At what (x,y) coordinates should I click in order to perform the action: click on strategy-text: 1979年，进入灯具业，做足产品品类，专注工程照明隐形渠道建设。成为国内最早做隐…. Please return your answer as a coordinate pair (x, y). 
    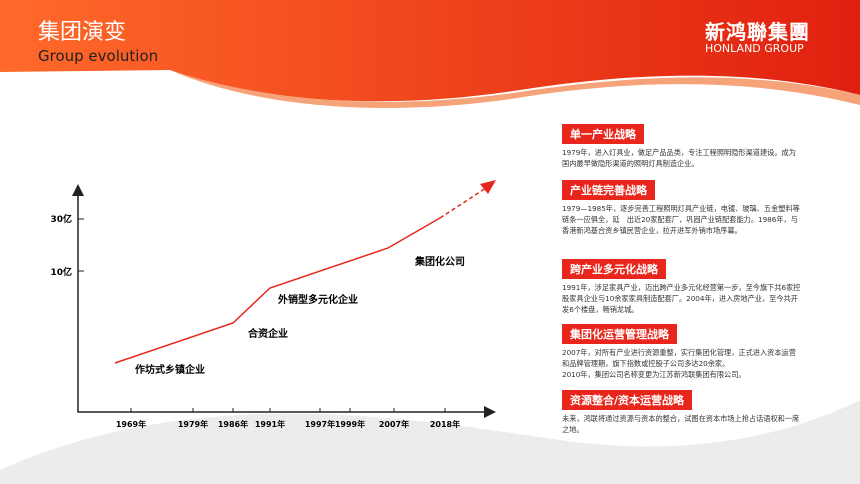
    Looking at the image, I should click on (679, 158).